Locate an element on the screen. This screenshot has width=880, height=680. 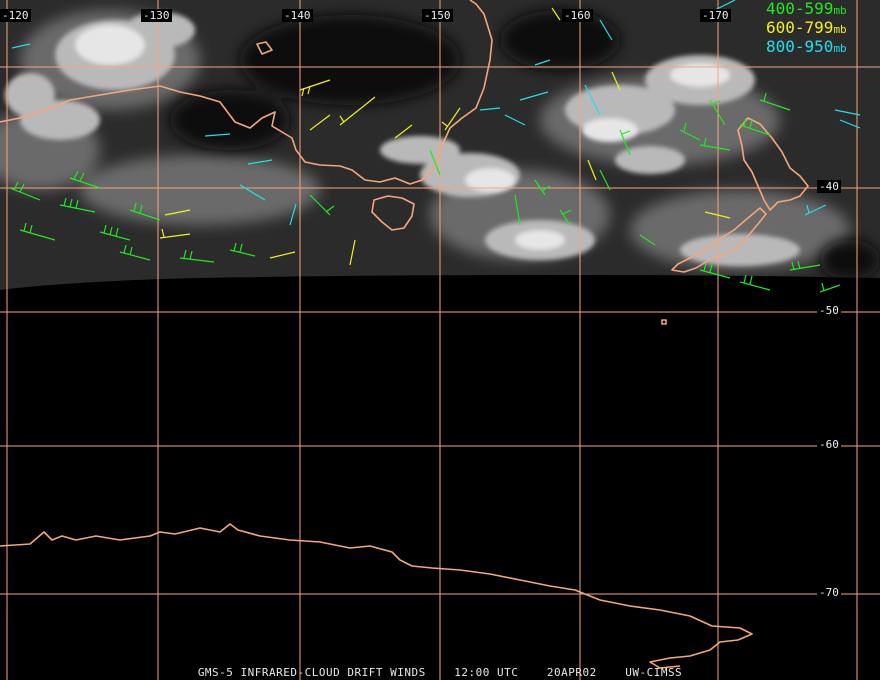
small-island is located at coordinates (664, 322).